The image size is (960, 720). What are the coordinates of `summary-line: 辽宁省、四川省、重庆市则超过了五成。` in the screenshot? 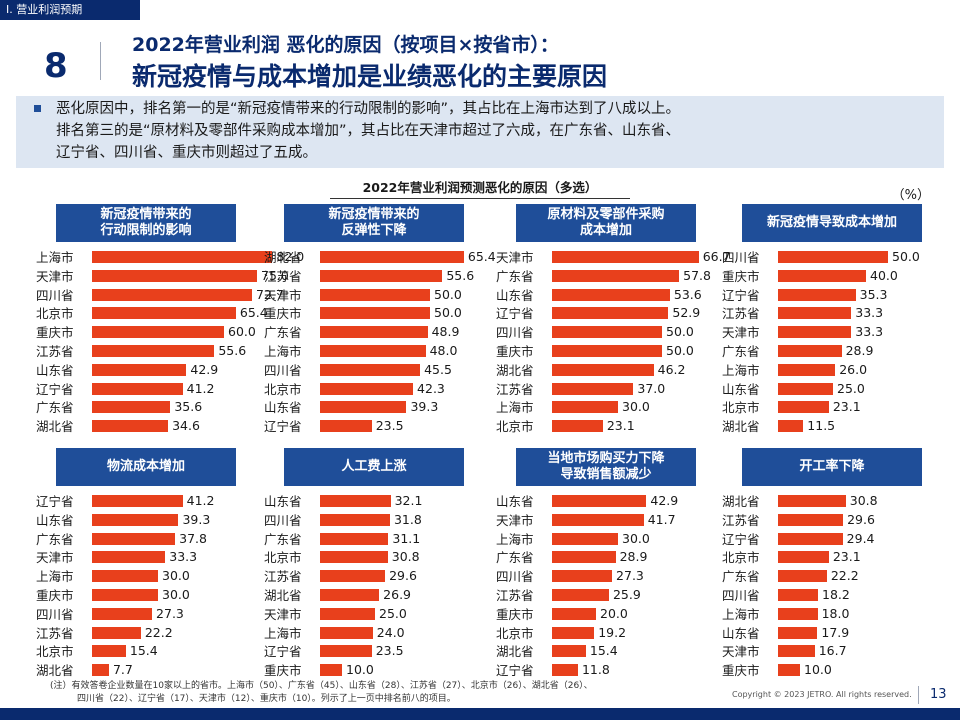 It's located at (186, 153).